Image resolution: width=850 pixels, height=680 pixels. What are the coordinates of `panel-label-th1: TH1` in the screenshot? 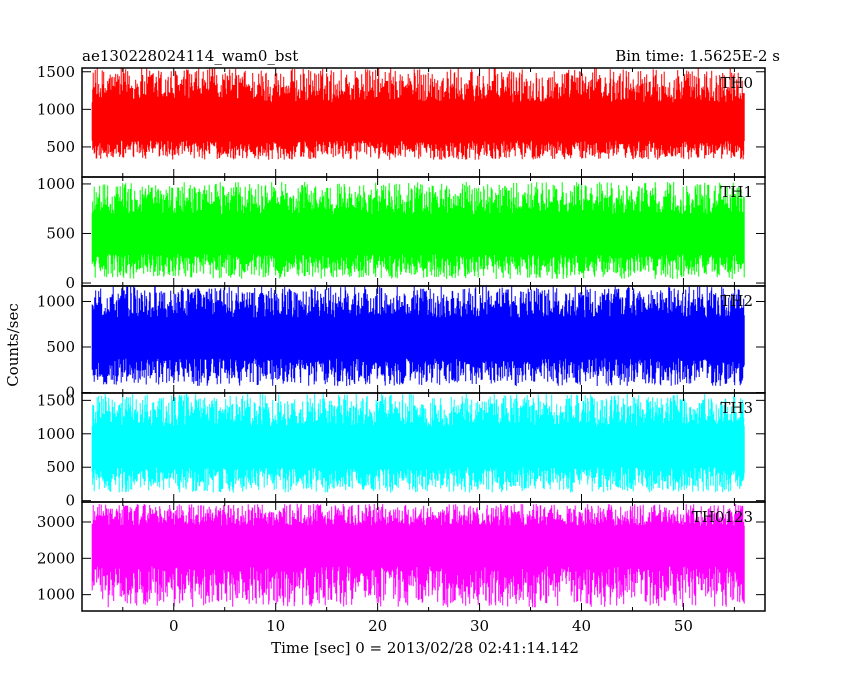 It's located at (736, 192).